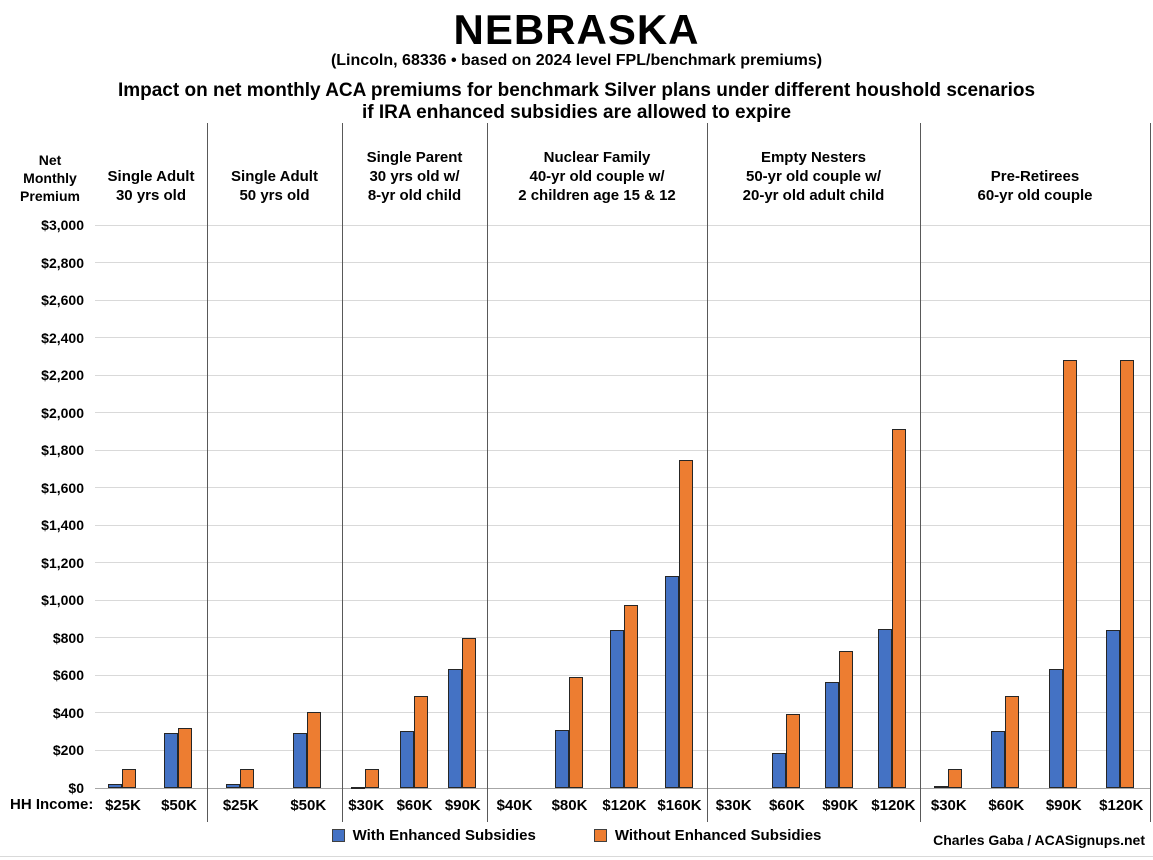  I want to click on x-axis-title: HH Income:, so click(52, 804).